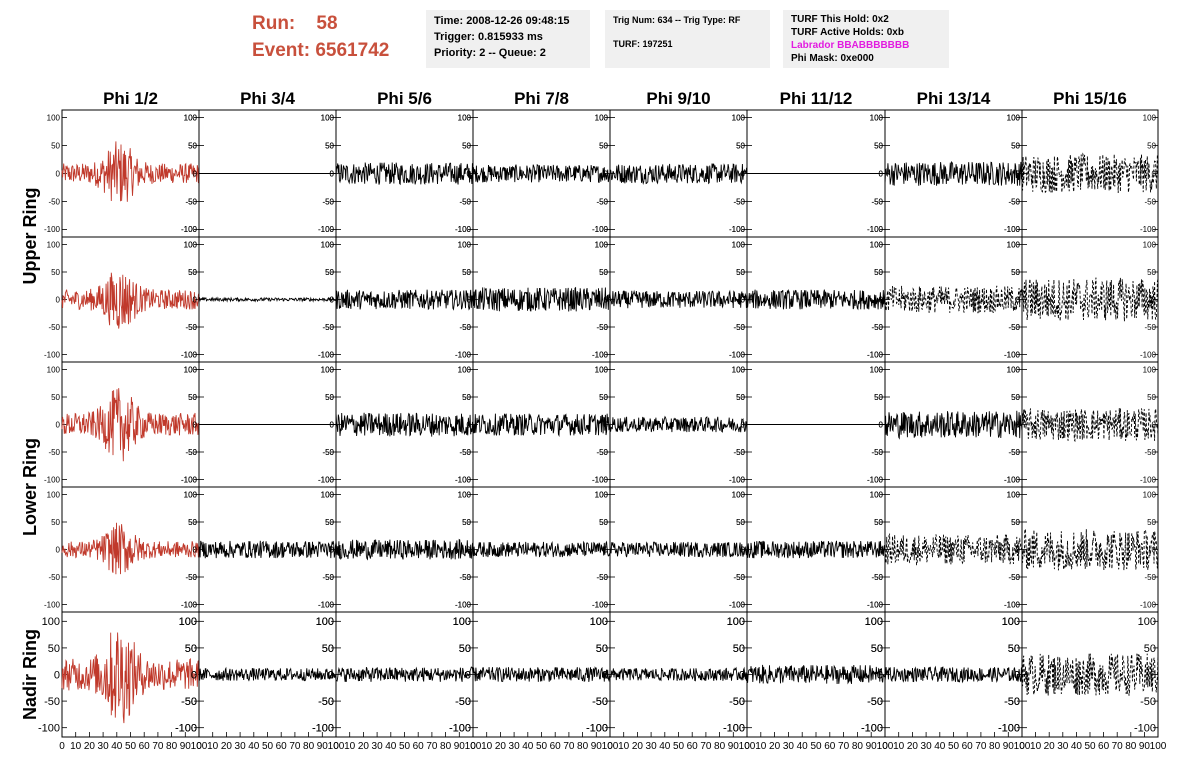  Describe the element at coordinates (130, 300) in the screenshot. I see `trace-r2-c1` at that location.